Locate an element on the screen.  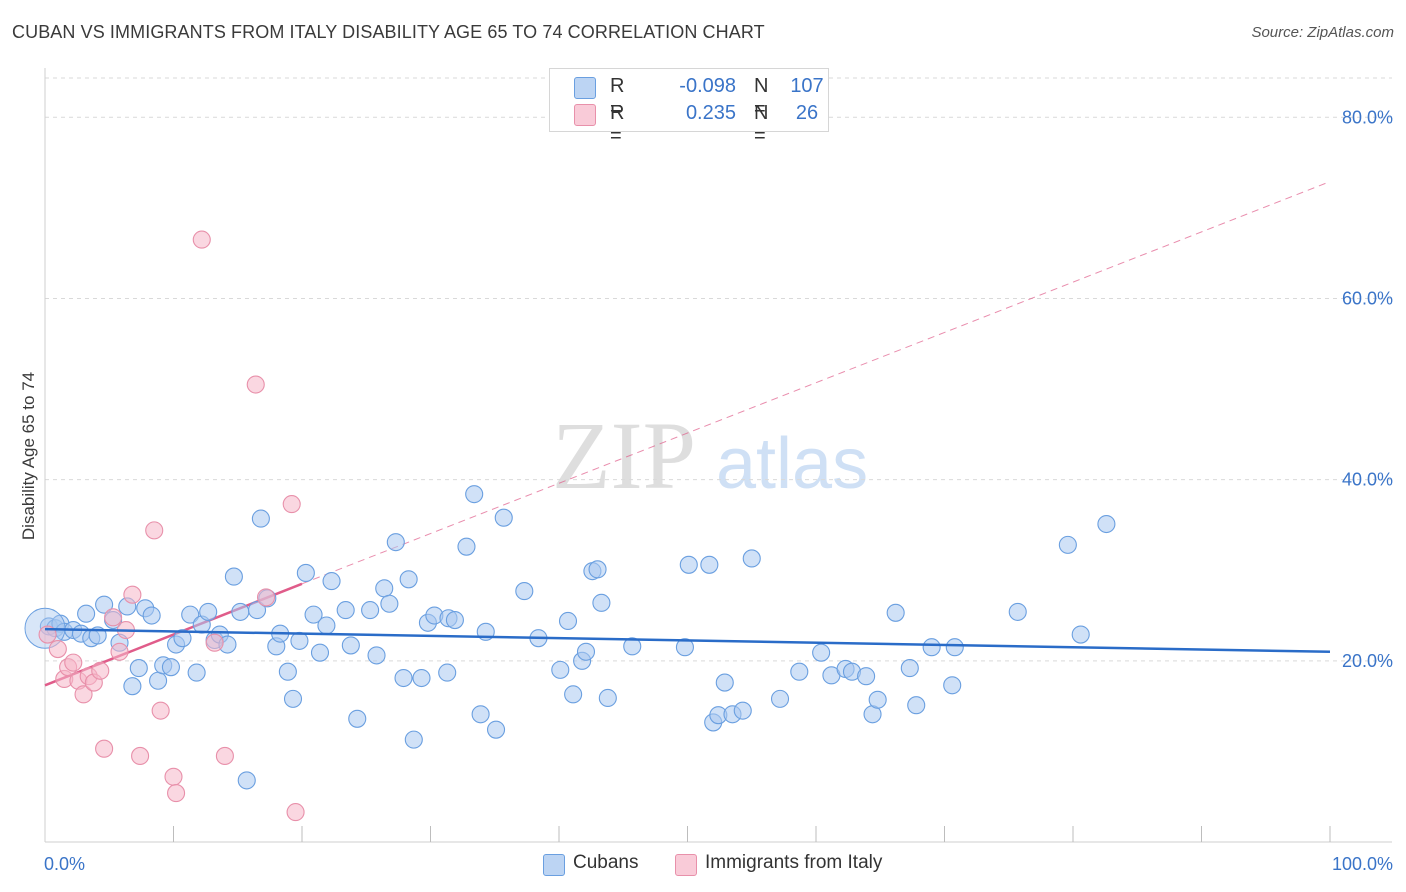
watermark-atlas: atlas is located at coordinates (792, 464).